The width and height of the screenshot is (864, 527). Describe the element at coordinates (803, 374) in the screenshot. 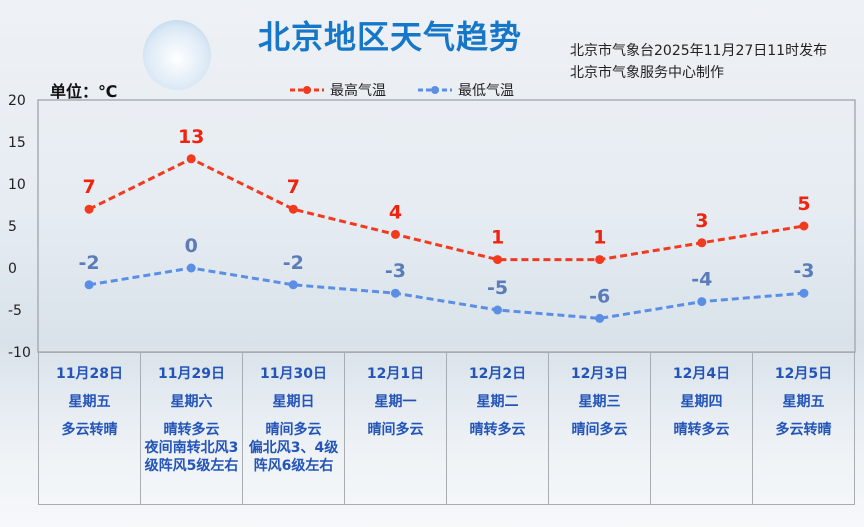

I see `day-date: 12月5日` at that location.